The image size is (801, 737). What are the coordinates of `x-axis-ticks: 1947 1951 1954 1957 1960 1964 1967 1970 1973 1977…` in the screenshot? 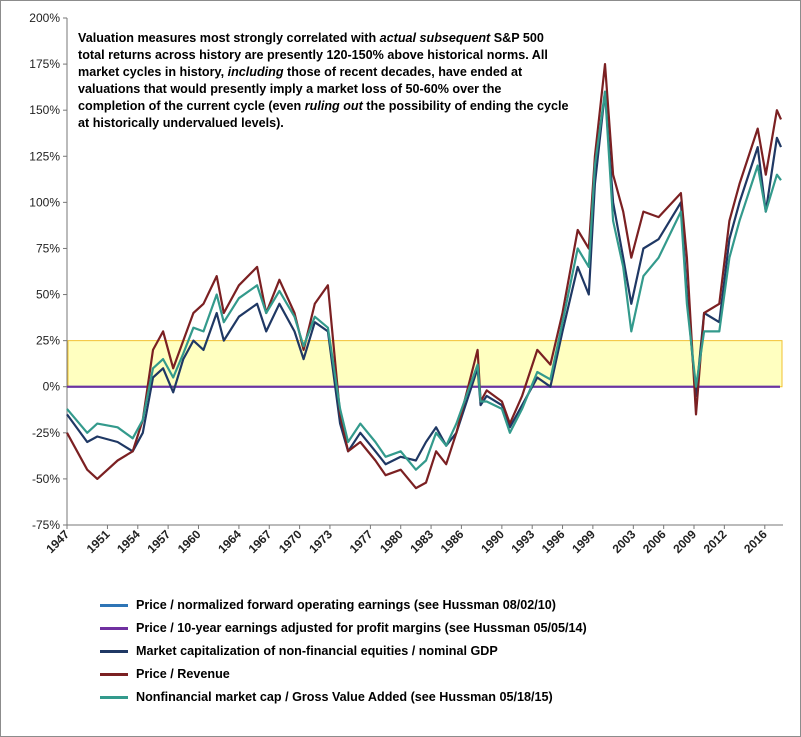 It's located at (406, 540).